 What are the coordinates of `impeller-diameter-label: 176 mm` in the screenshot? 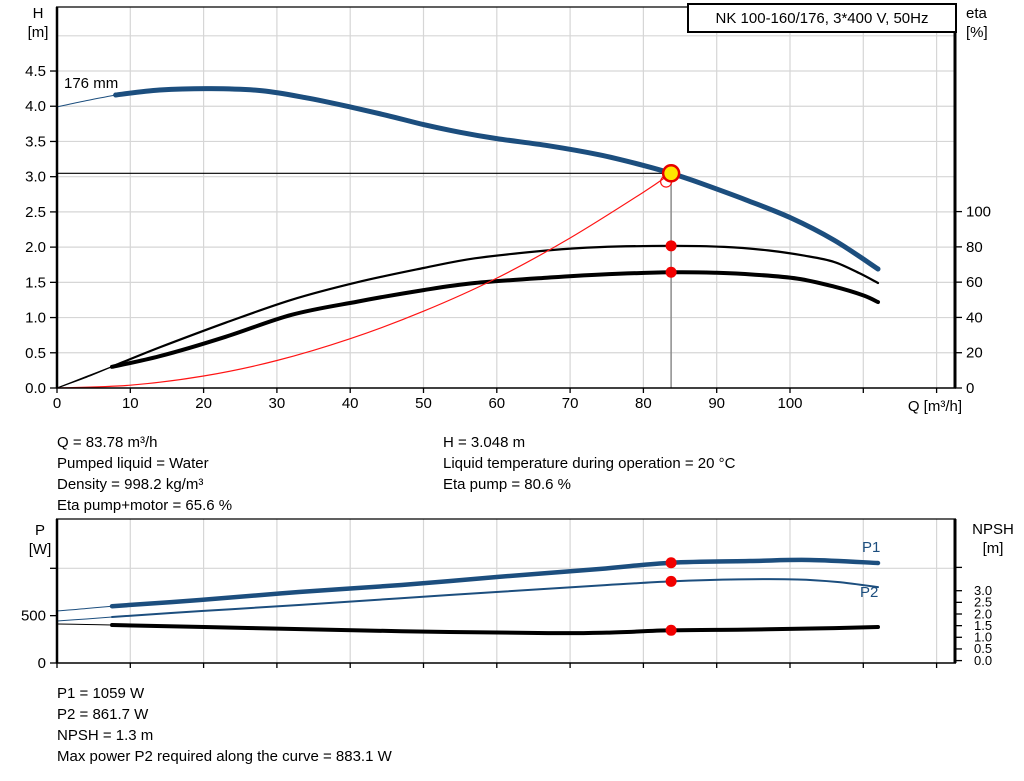 It's located at (91, 83).